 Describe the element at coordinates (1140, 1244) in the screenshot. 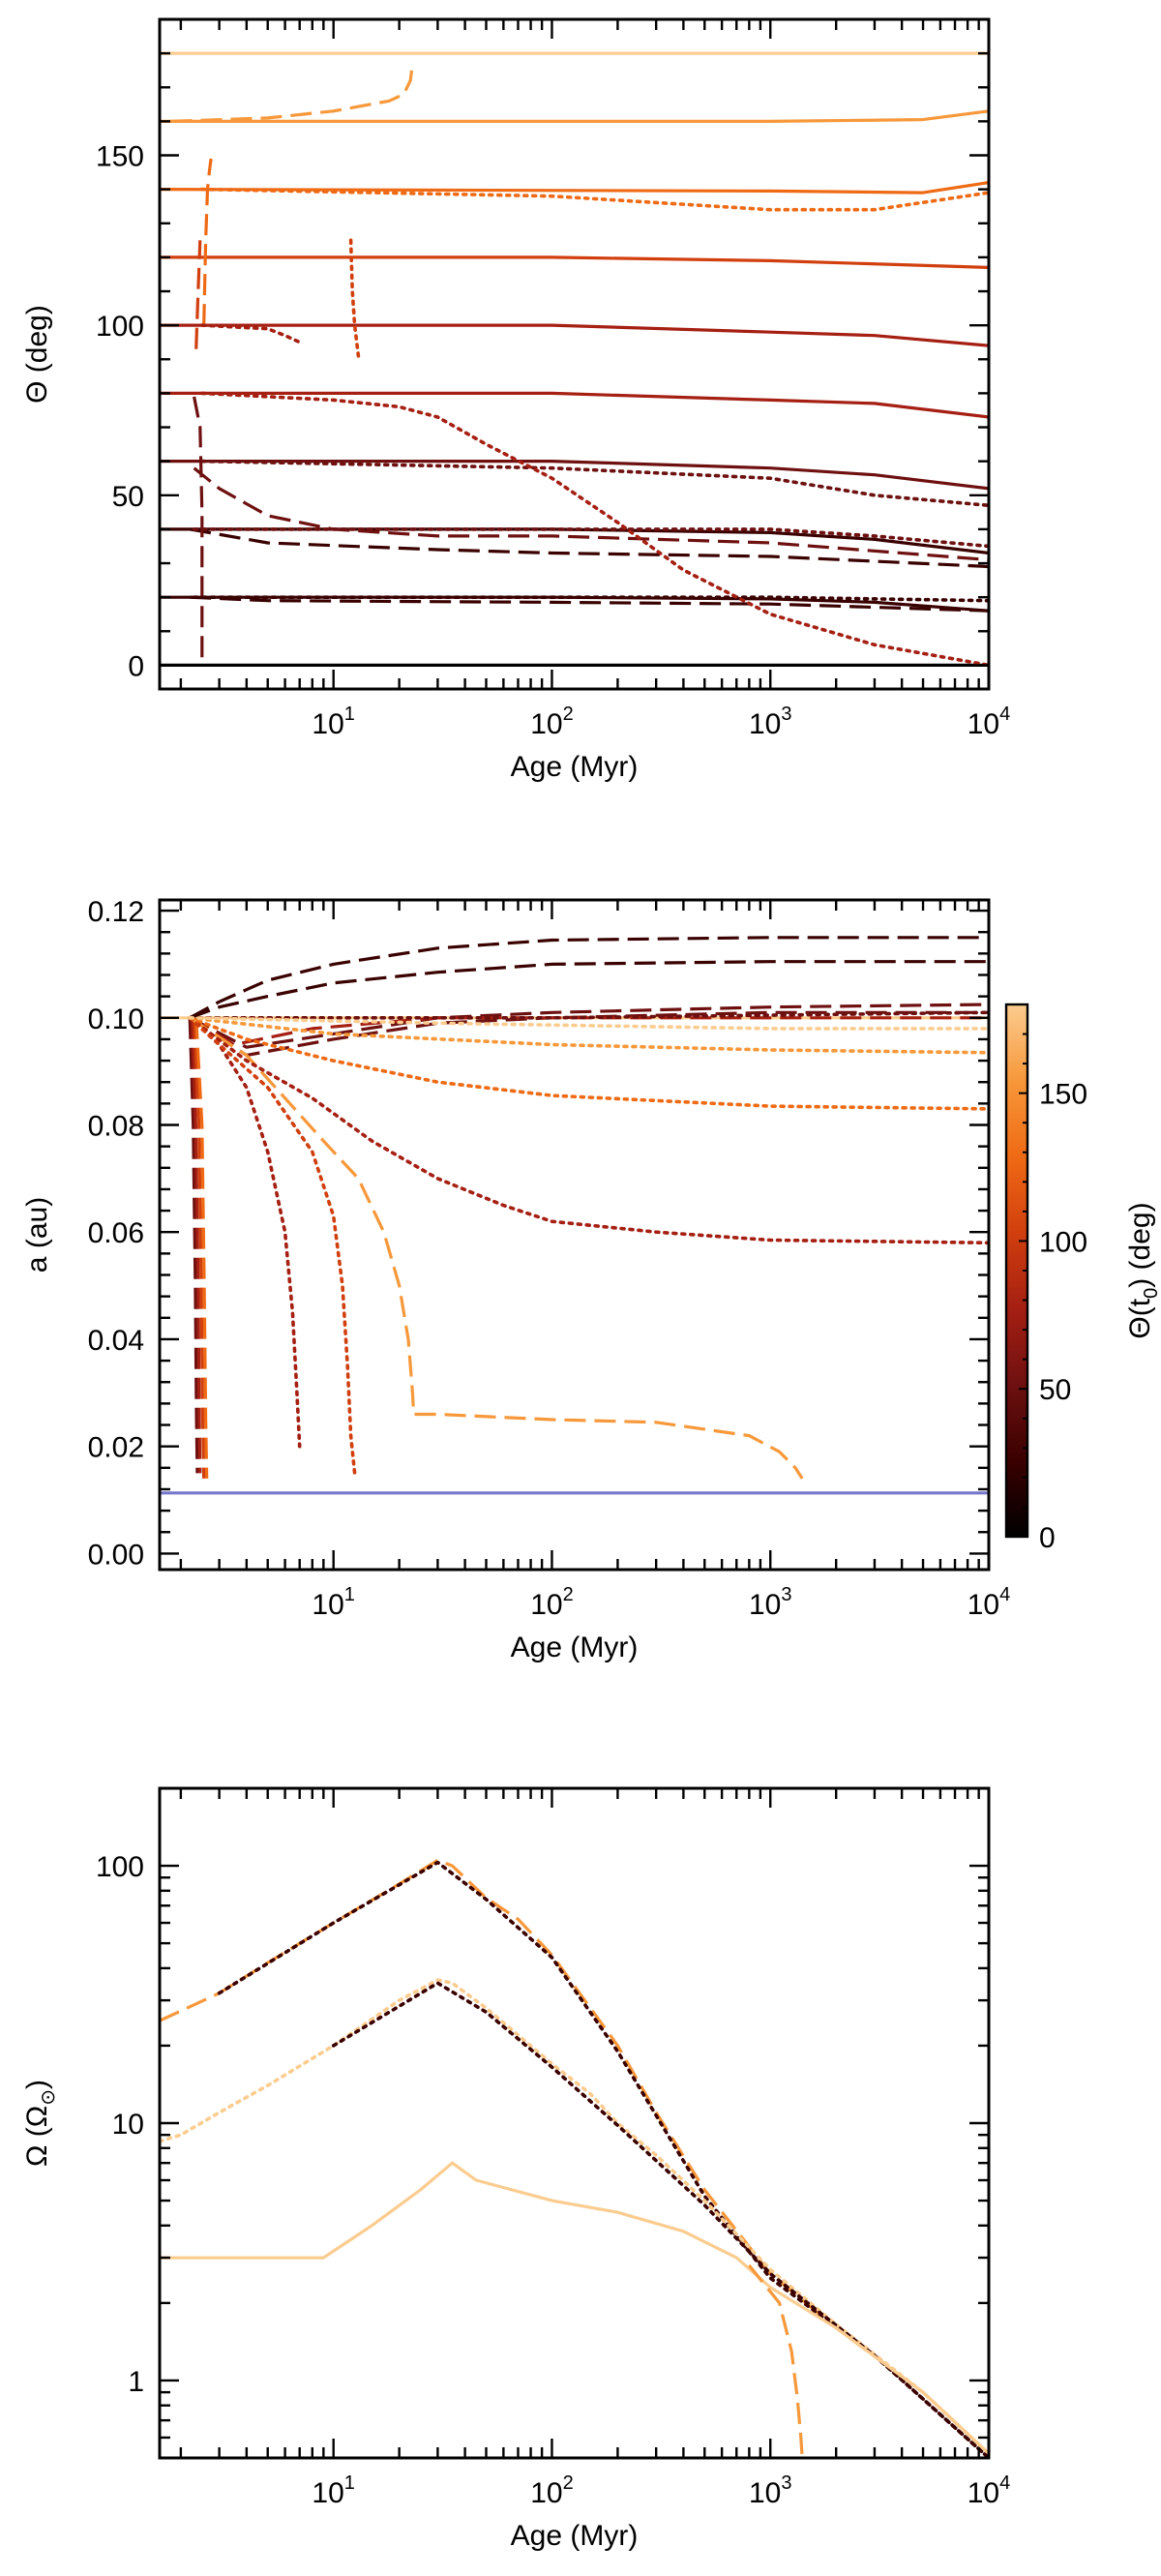

I see `colorbar-label-part-2: ) (deg)` at that location.